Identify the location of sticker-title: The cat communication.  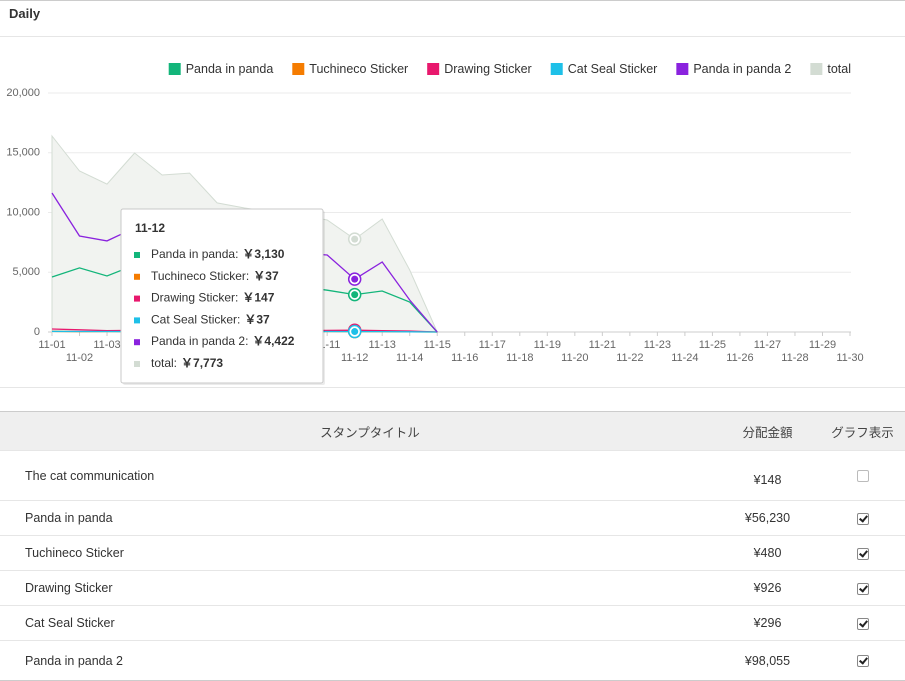
(357, 475).